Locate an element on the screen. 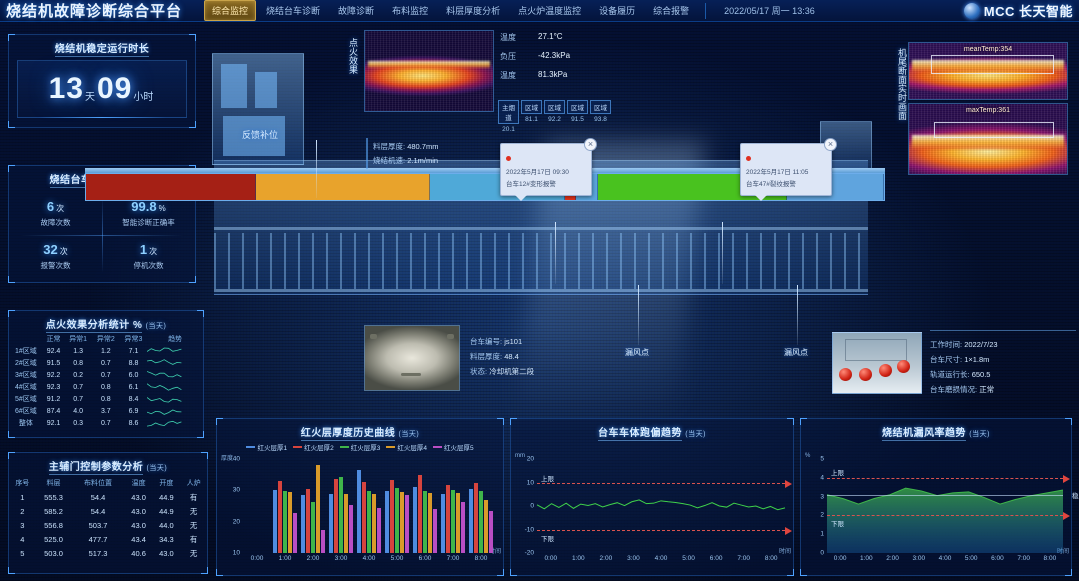 This screenshot has width=1079, height=581. table-row: 1#区域 92.4 1.3 1.2 7.1 is located at coordinates (106, 351).